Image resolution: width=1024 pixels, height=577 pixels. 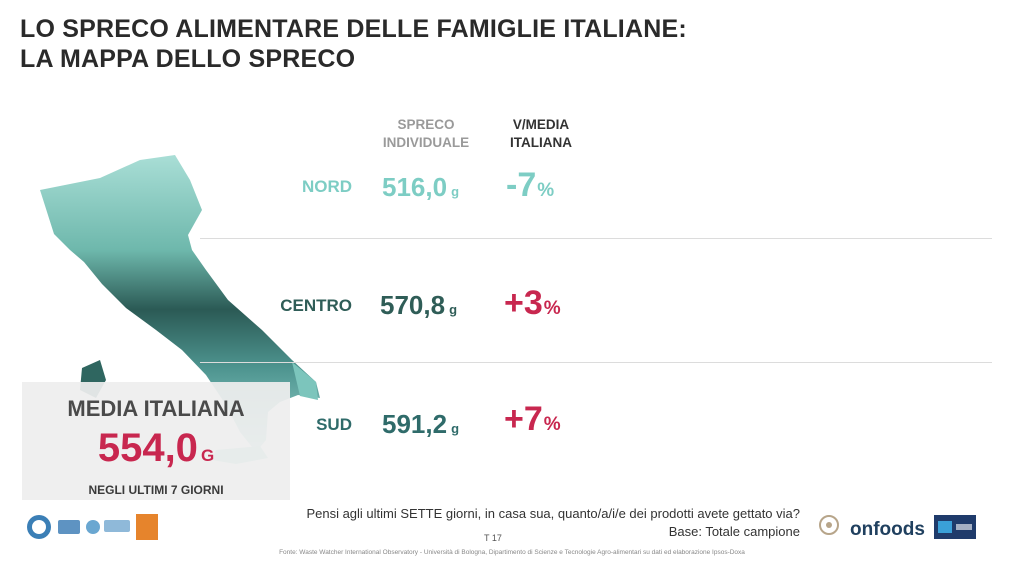 What do you see at coordinates (415, 424) in the screenshot?
I see `value-sud-number: 591,2` at bounding box center [415, 424].